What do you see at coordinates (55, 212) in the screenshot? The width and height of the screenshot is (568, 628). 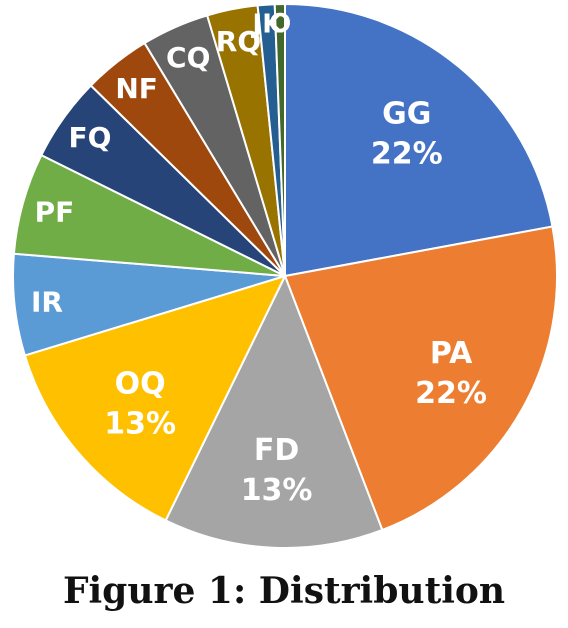 I see `pie-label-pf: PF` at bounding box center [55, 212].